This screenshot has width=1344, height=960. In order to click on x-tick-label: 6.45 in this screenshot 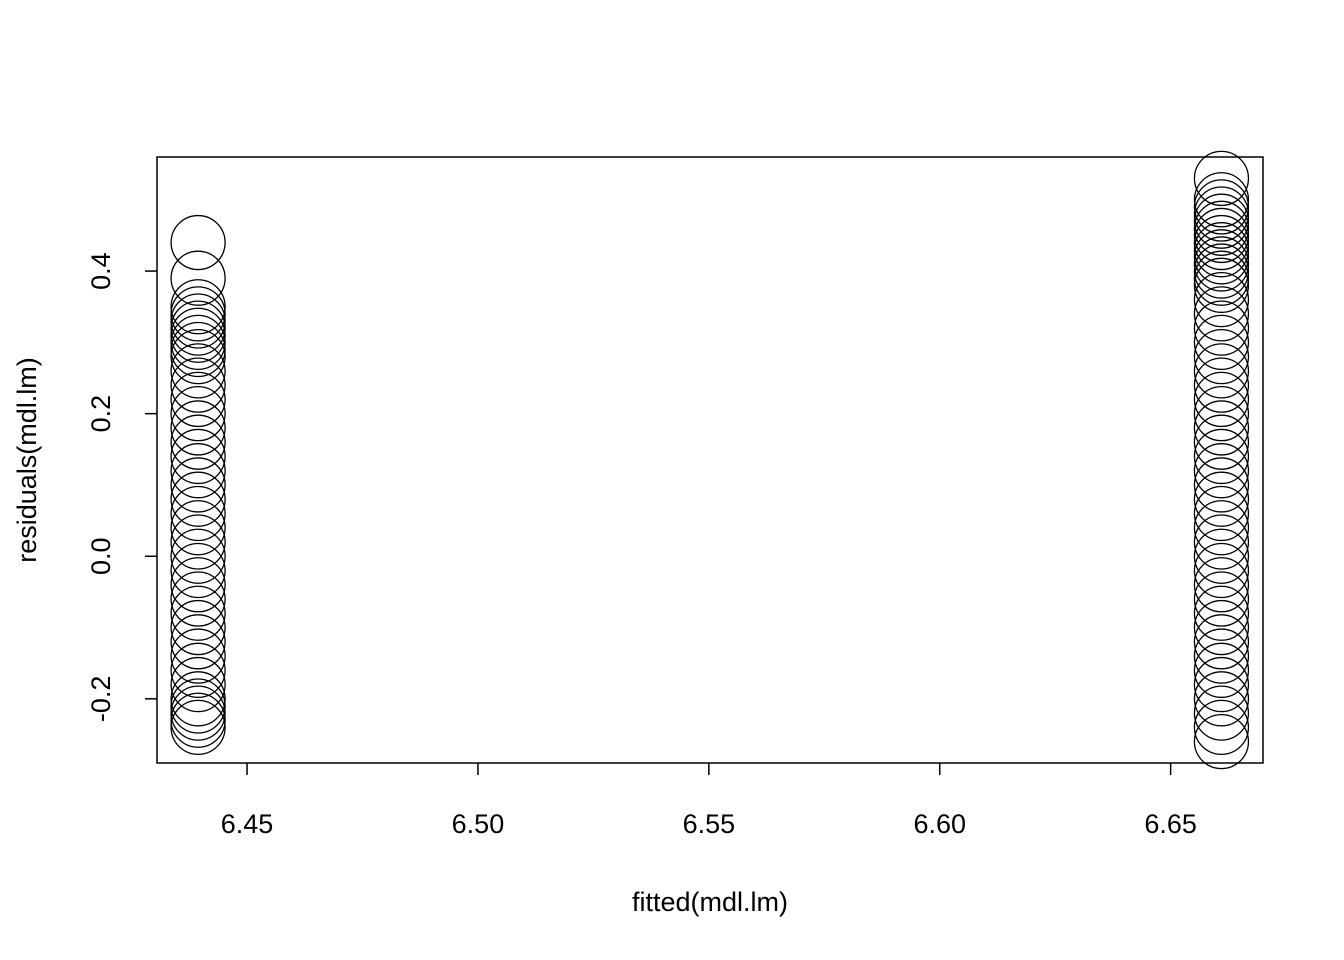, I will do `click(247, 824)`.